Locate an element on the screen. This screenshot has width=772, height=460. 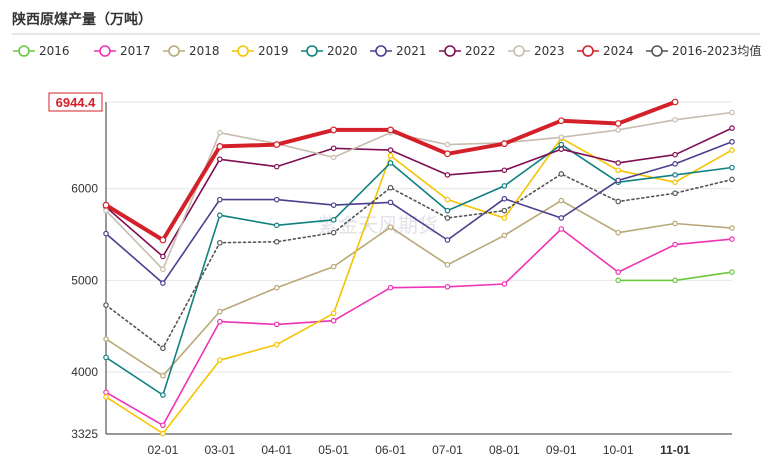
legend-item-2019: 2019 is located at coordinates (260, 51).